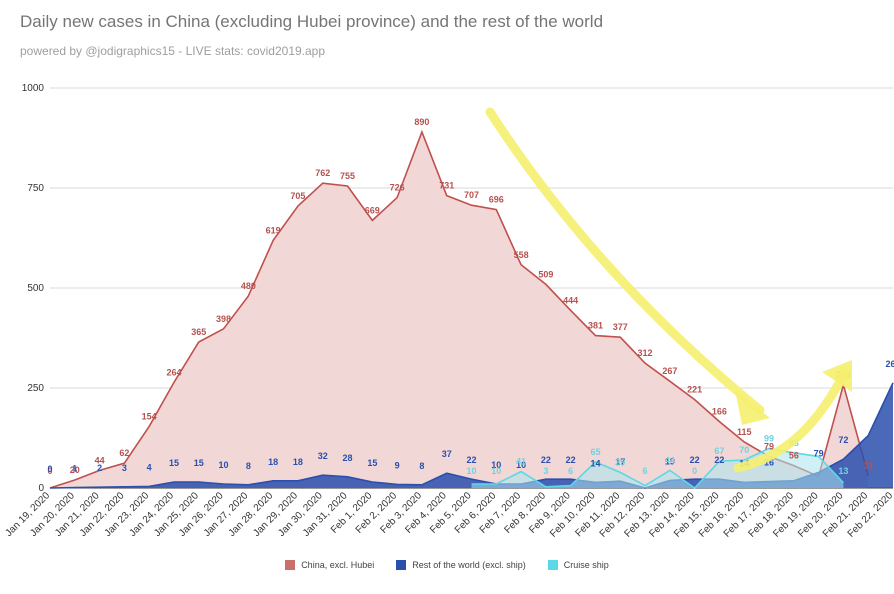 The width and height of the screenshot is (894, 594). Describe the element at coordinates (694, 471) in the screenshot. I see `data-label-ship: 0` at that location.